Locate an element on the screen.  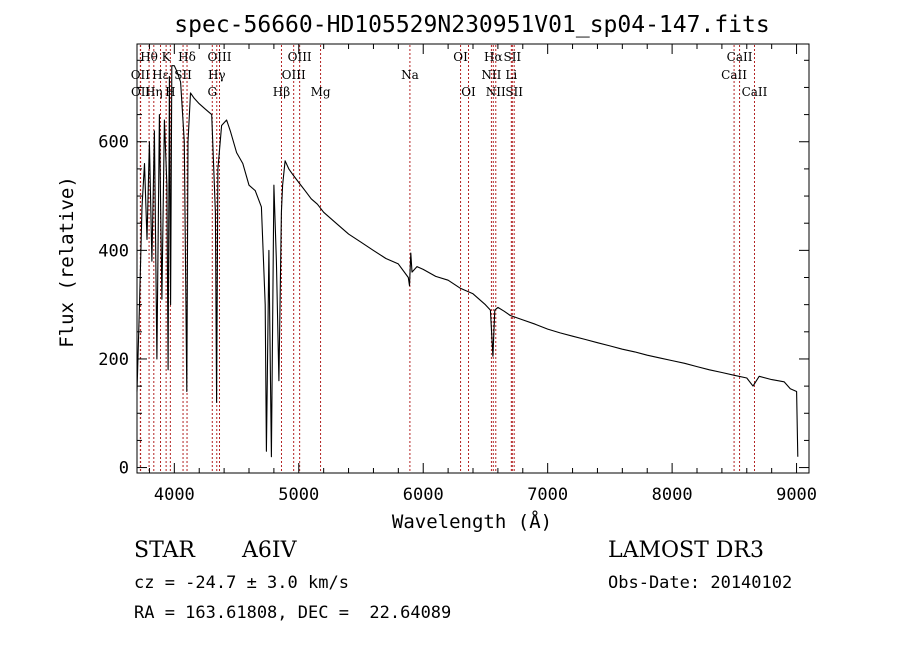
line-label-4: K is located at coordinates (167, 57).